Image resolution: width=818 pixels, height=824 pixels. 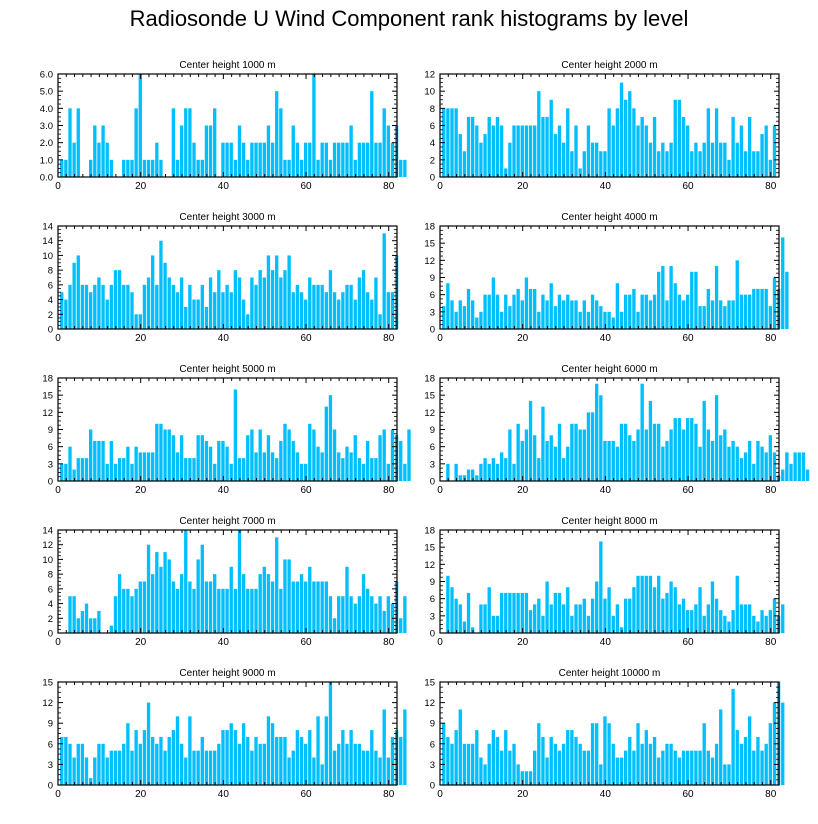 What do you see at coordinates (50, 604) in the screenshot?
I see `y-tick-label: 4` at bounding box center [50, 604].